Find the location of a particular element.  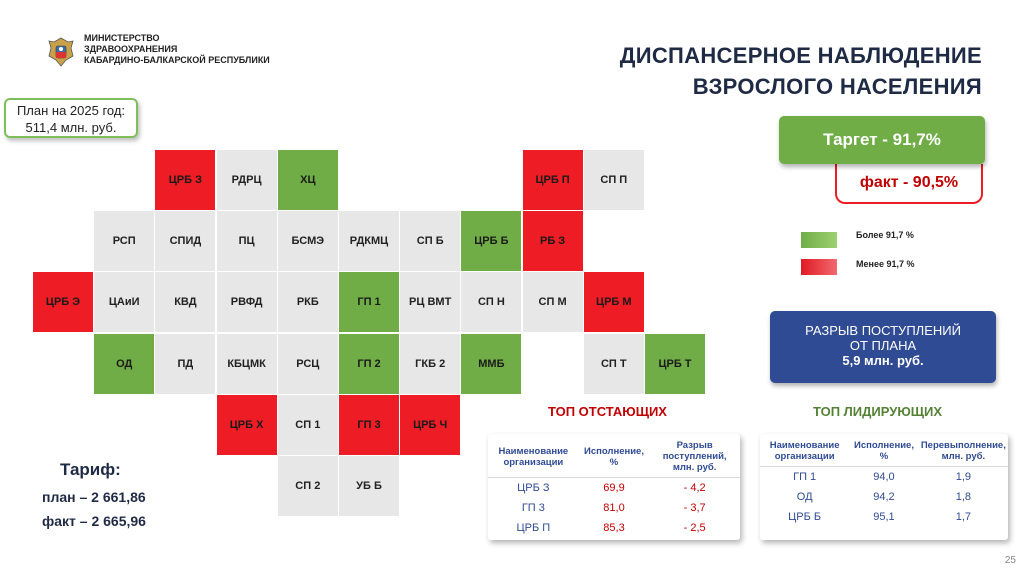

org-cell: ЦРБ М is located at coordinates (613, 302).